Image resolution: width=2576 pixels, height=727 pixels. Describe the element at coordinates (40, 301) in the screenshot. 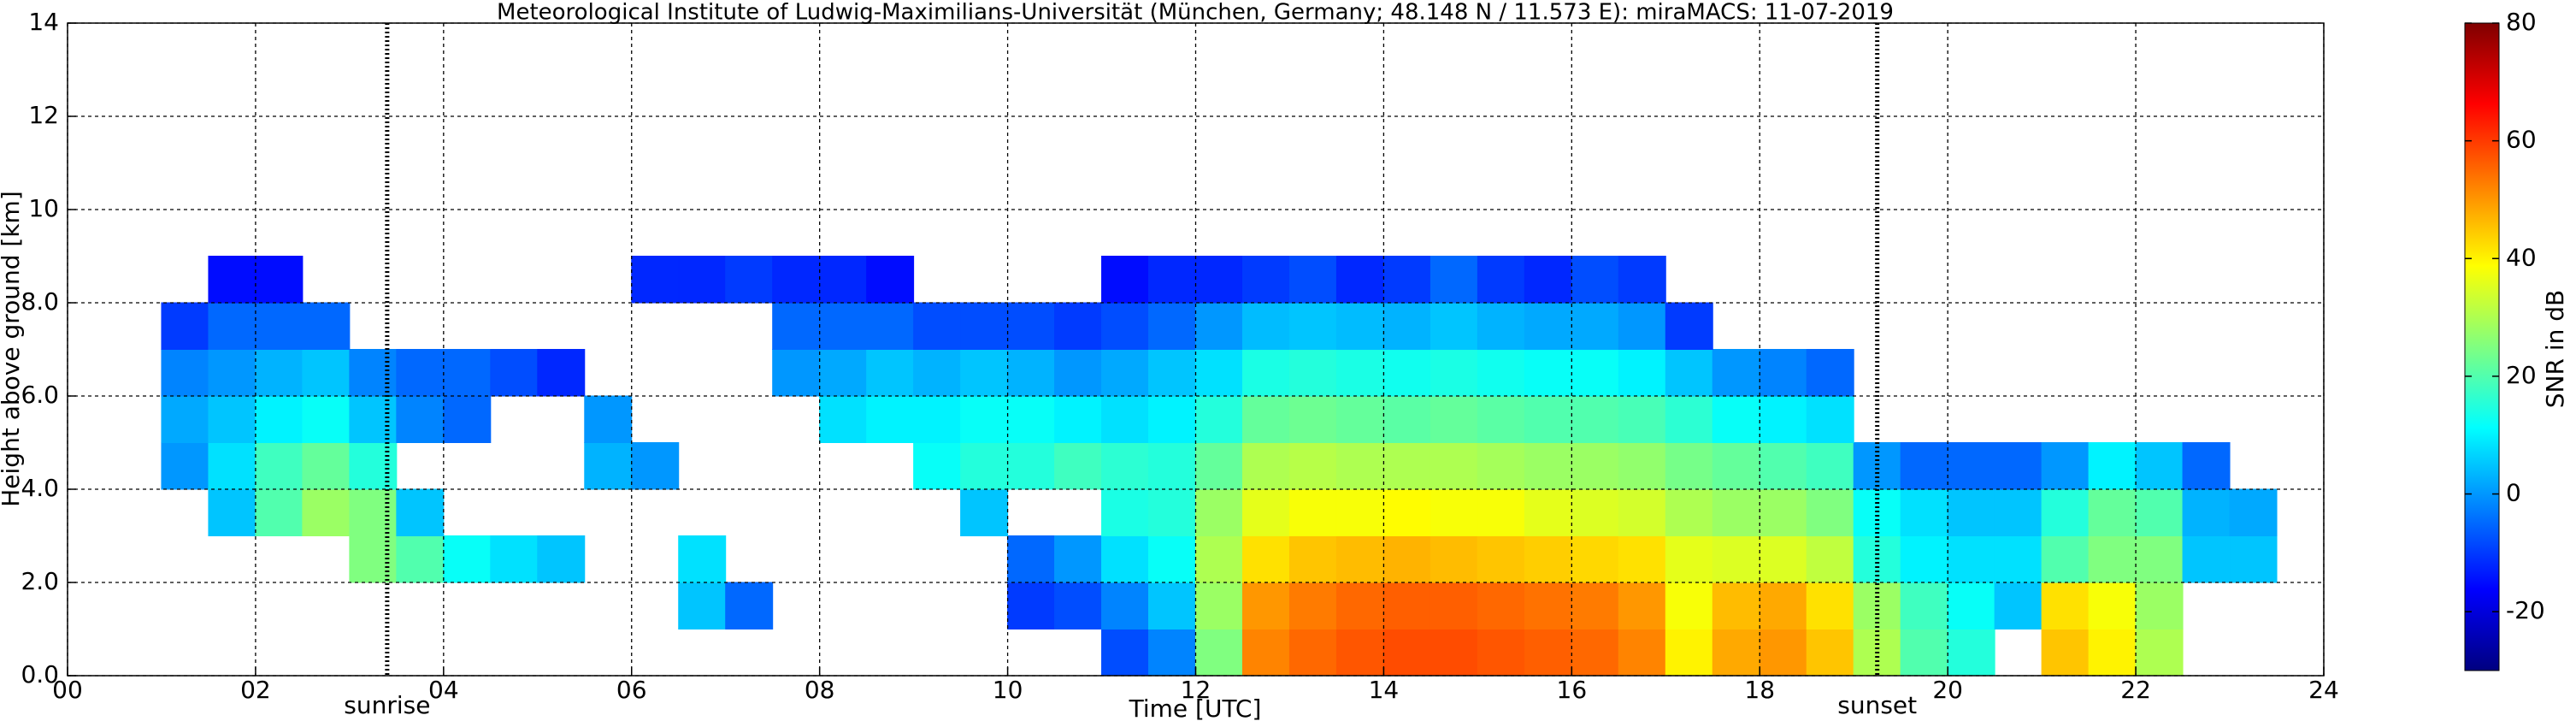

I see `y-tick-label: 8.0` at that location.